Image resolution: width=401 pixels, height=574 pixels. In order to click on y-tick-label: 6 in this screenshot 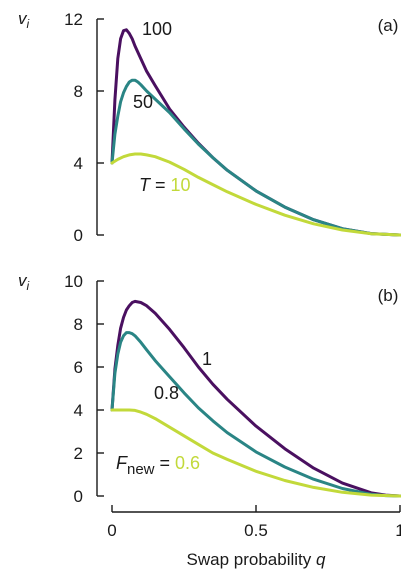, I will do `click(78, 367)`.